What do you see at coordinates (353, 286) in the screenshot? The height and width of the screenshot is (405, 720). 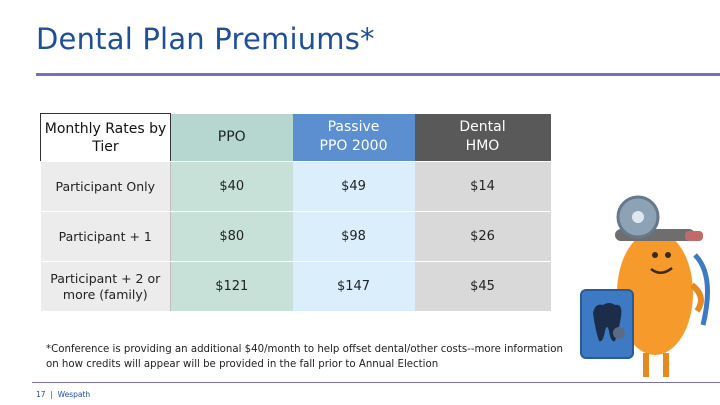 I see `passive-ppo-rate: $147` at bounding box center [353, 286].